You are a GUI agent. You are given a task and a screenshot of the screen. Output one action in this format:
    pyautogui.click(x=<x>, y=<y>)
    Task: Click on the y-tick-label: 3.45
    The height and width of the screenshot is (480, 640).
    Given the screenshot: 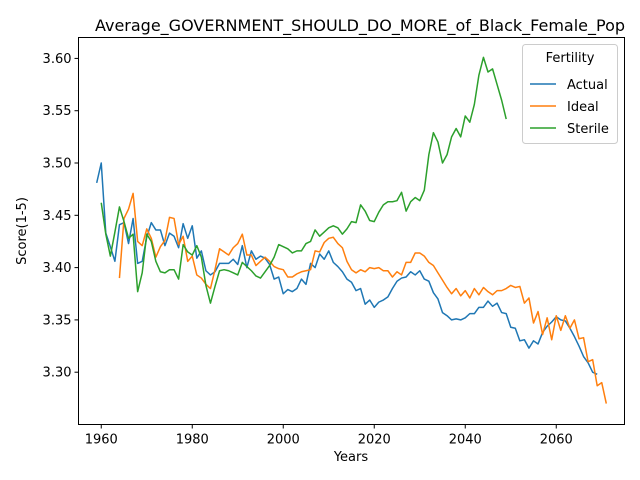 What is the action you would take?
    pyautogui.click(x=57, y=216)
    